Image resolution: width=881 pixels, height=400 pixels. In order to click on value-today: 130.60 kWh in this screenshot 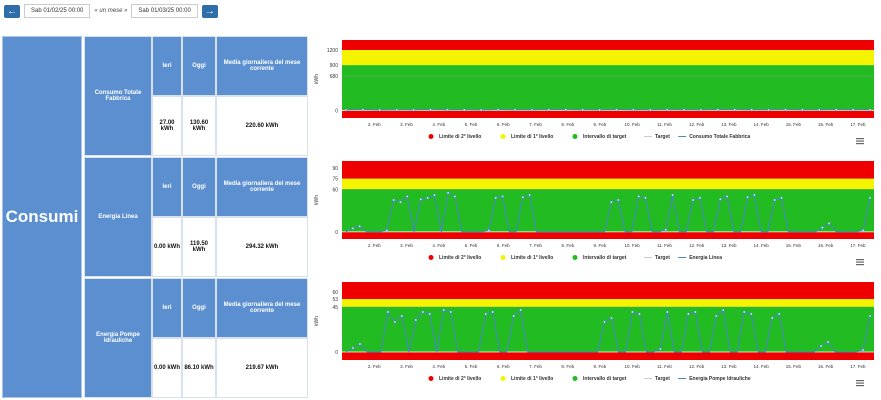, I will do `click(199, 126)`.